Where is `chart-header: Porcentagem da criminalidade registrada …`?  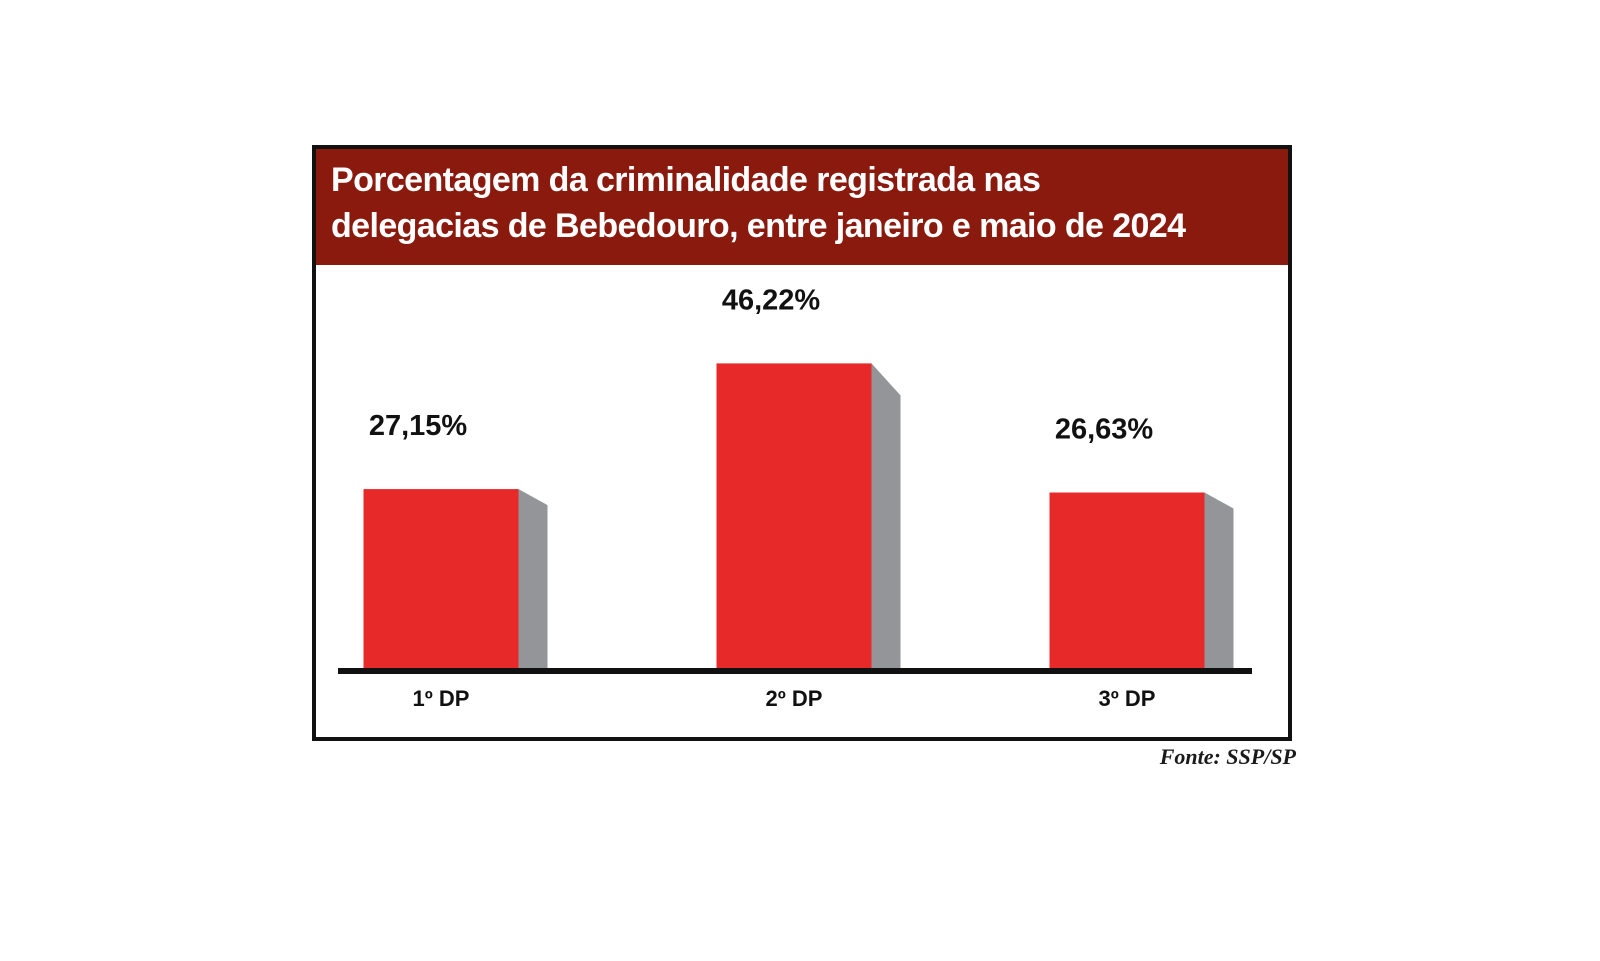 chart-header: Porcentagem da criminalidade registrada … is located at coordinates (802, 207).